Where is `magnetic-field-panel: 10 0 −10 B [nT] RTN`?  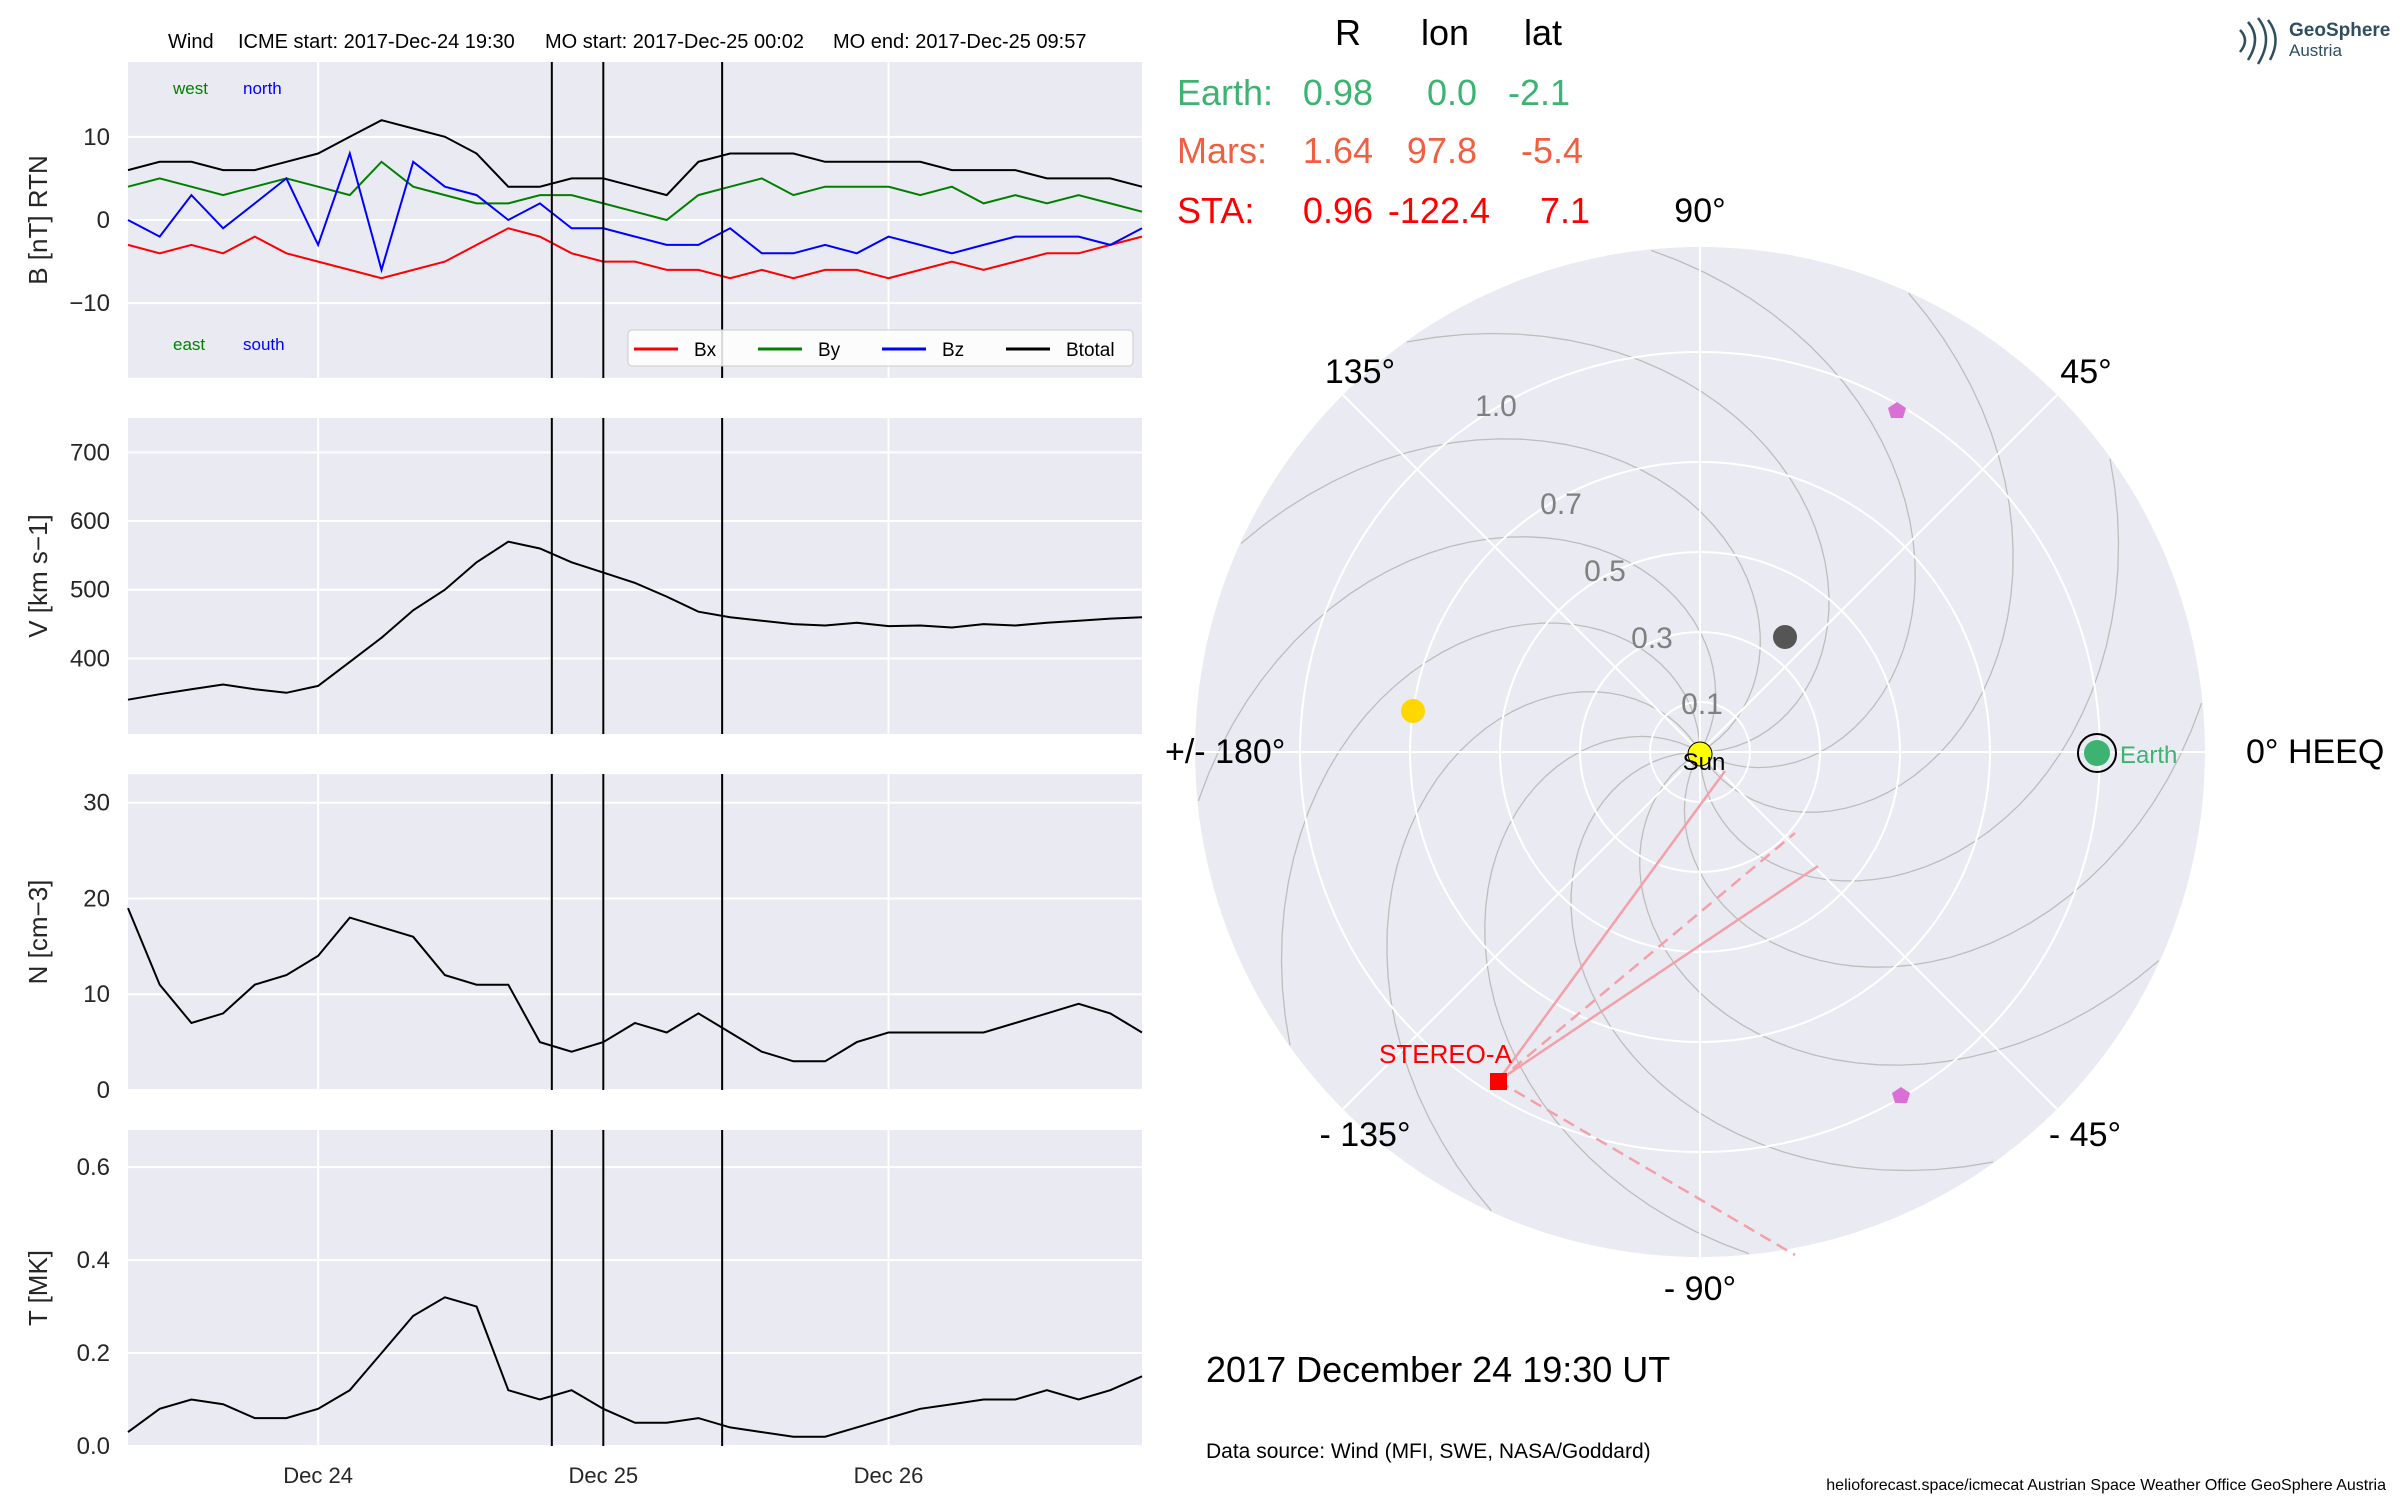
magnetic-field-panel: 10 0 −10 B [nT] RTN is located at coordinates (583, 220).